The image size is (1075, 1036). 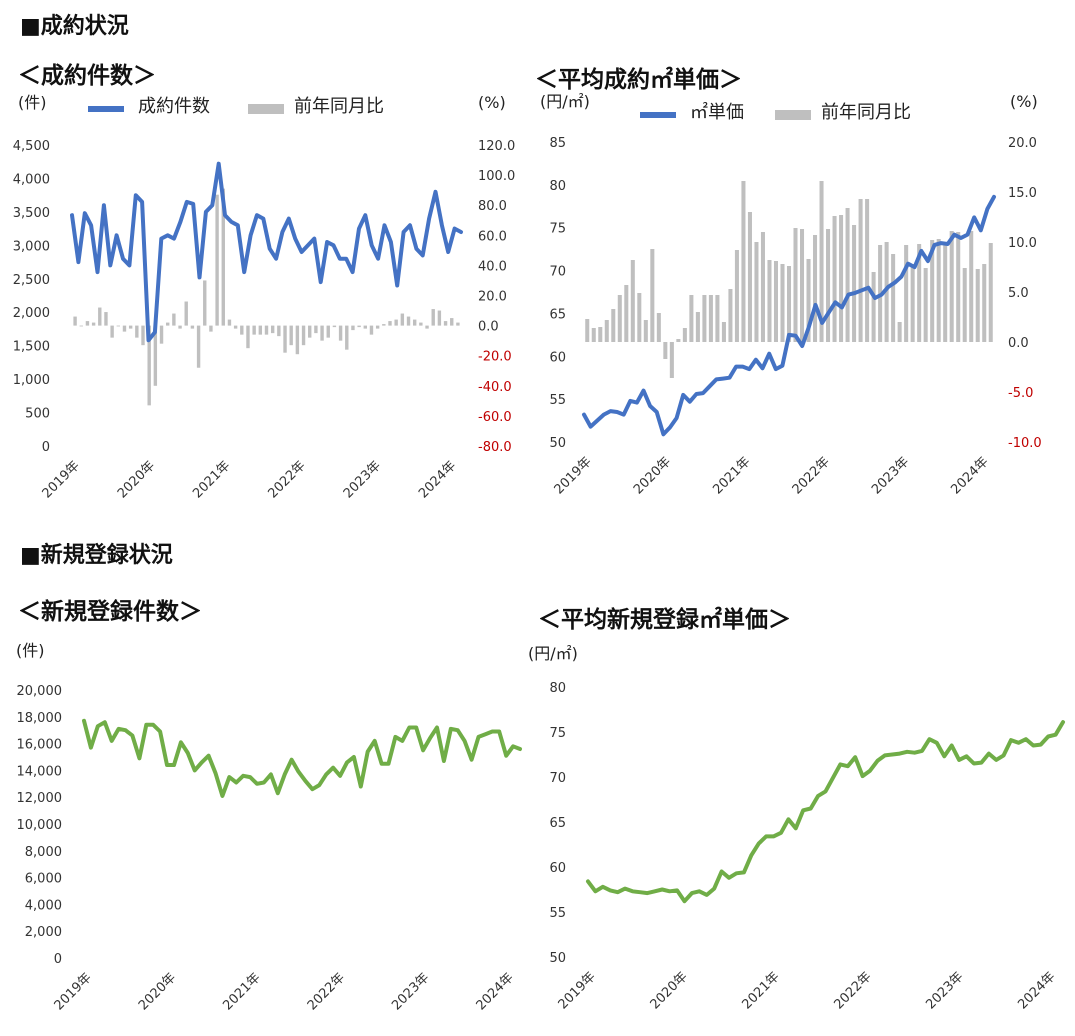 I want to click on x-tick-label: 2019年, so click(x=573, y=475).